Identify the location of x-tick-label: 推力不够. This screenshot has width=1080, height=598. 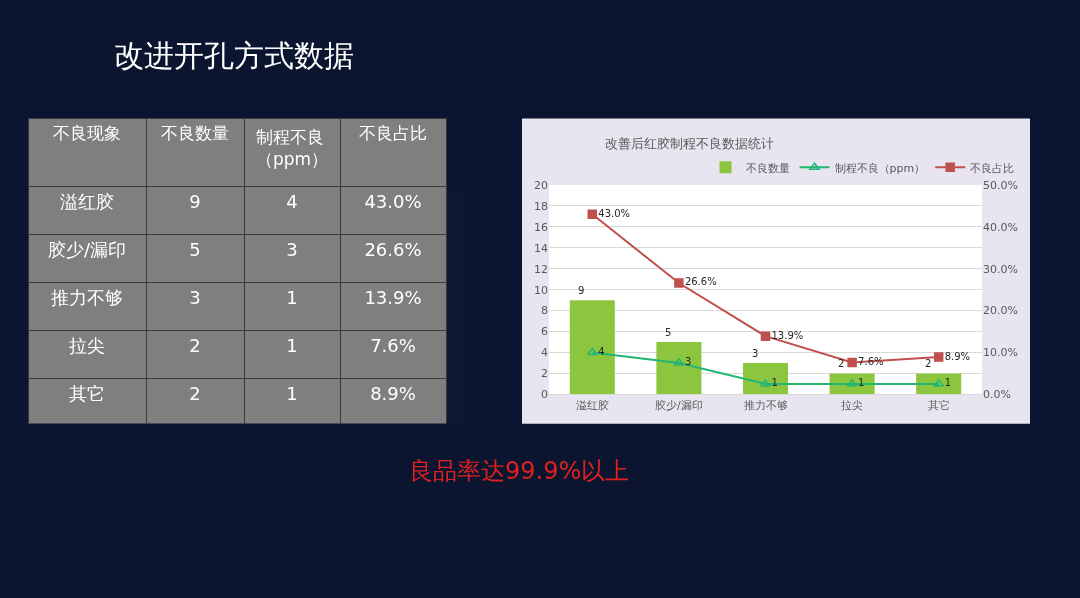
(765, 405).